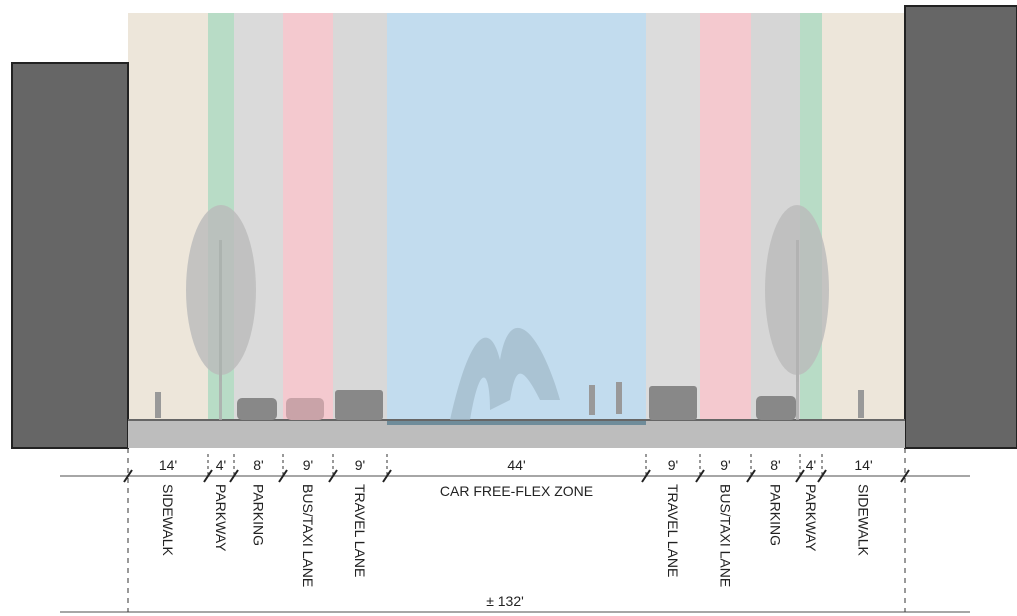 The image size is (1017, 616). I want to click on total-width: ± 132', so click(505, 601).